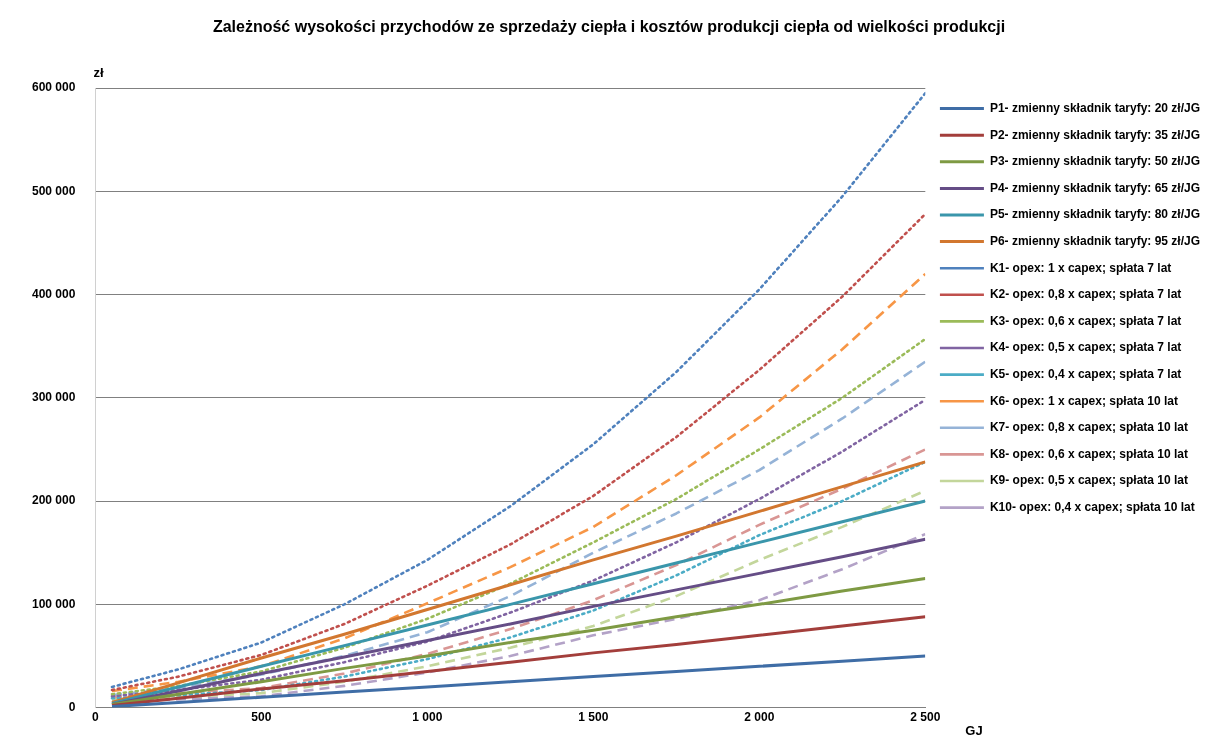 The image size is (1218, 738). Describe the element at coordinates (1085, 294) in the screenshot. I see `legend-label: K2- opex: 0,8 x capex; spłata 7 lat` at that location.